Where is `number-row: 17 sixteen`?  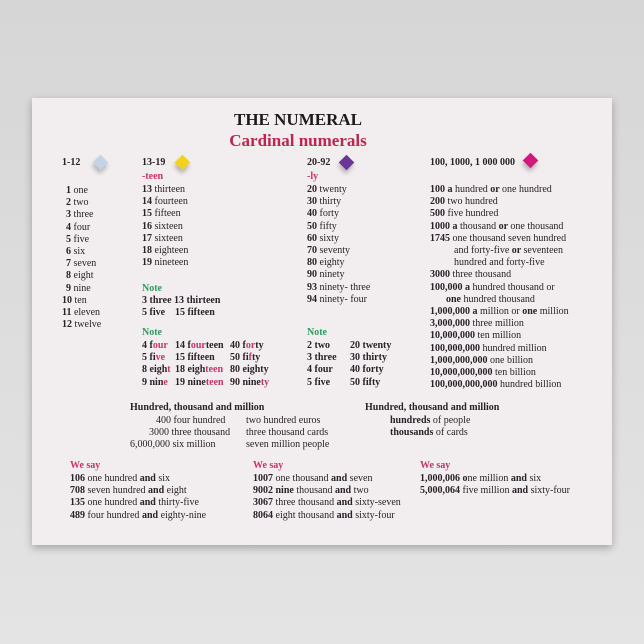 number-row: 17 sixteen is located at coordinates (162, 239).